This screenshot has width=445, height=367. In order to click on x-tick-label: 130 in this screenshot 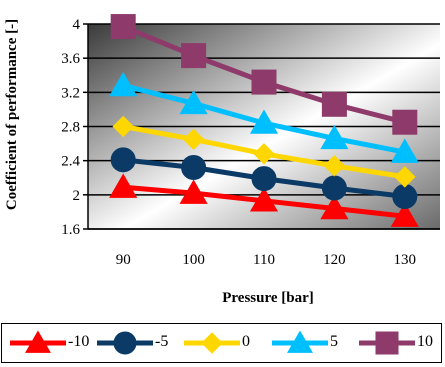, I will do `click(405, 260)`.